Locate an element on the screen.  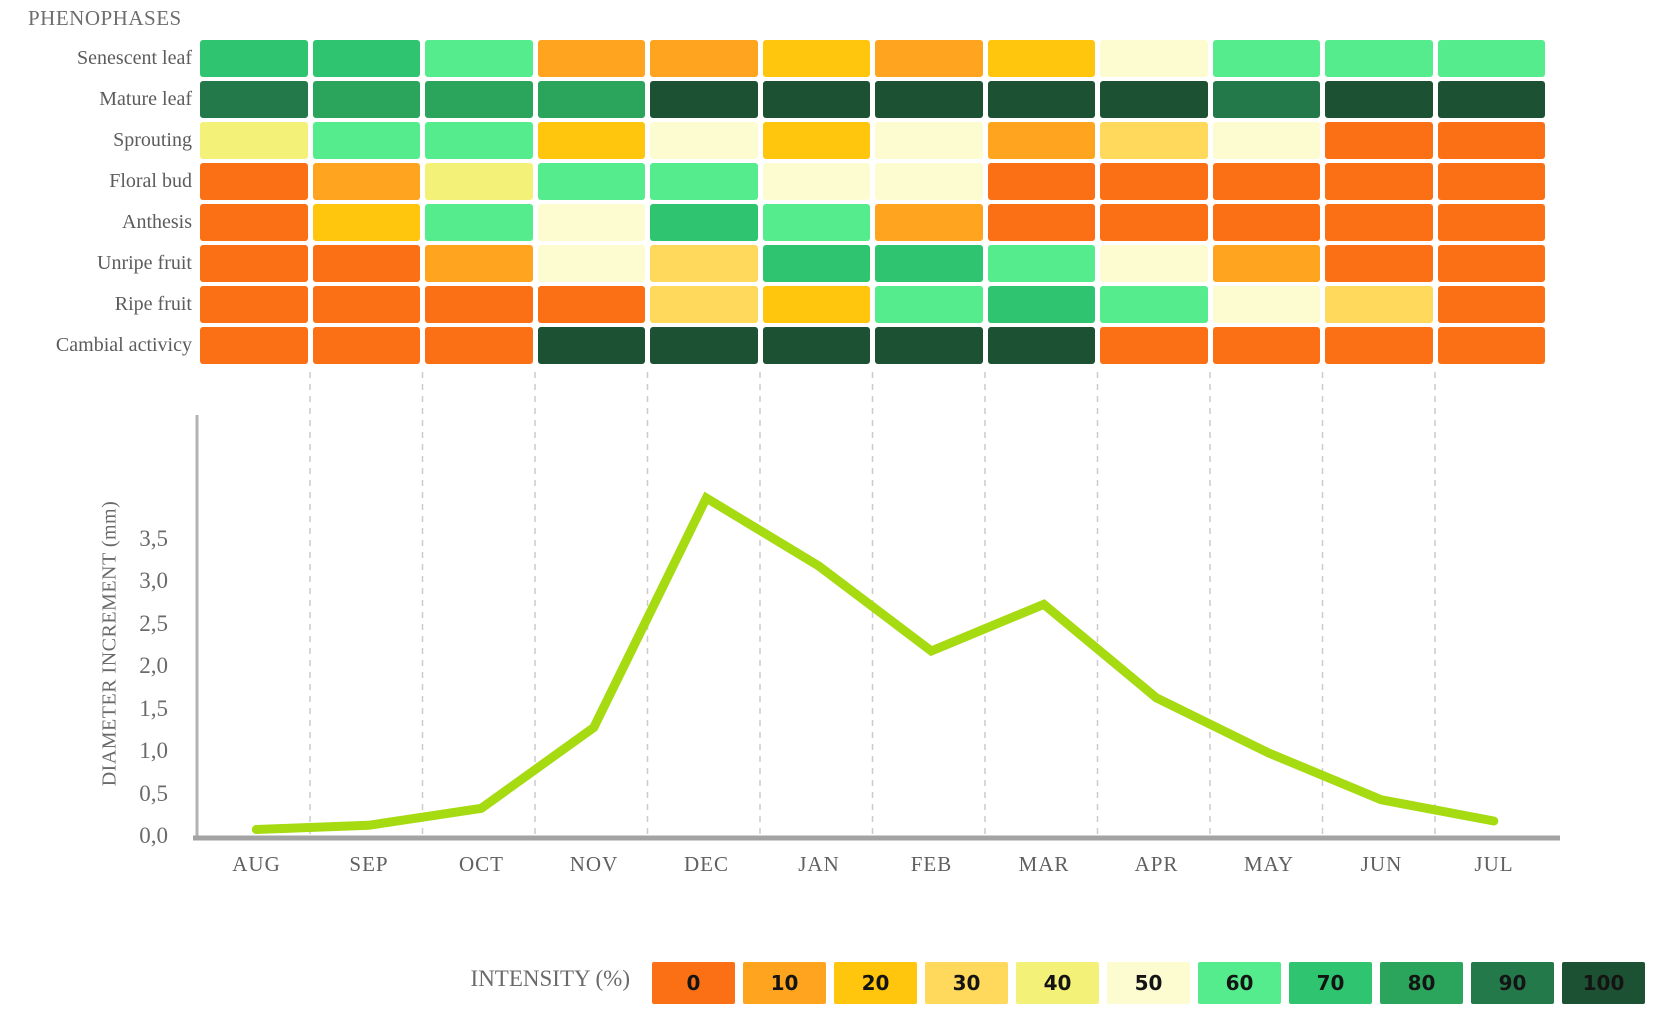
legend-swatch: 20 is located at coordinates (875, 983).